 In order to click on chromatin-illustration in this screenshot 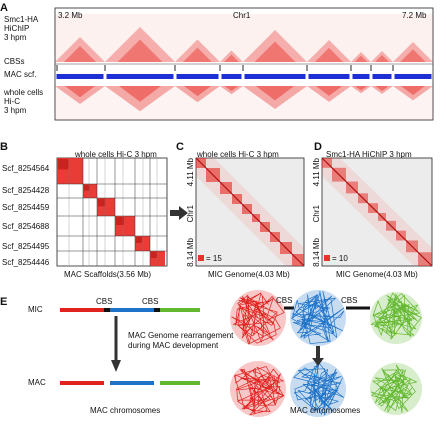, I will do `click(326, 353)`.